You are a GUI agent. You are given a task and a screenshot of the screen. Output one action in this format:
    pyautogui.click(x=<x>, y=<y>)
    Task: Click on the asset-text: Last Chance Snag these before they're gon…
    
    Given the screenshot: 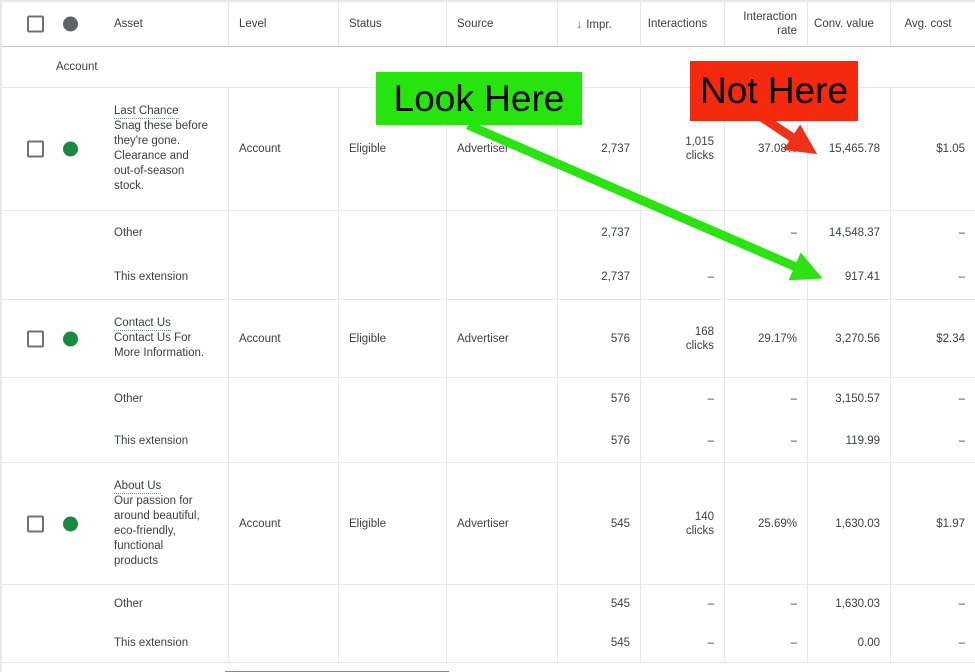 What is the action you would take?
    pyautogui.click(x=161, y=149)
    